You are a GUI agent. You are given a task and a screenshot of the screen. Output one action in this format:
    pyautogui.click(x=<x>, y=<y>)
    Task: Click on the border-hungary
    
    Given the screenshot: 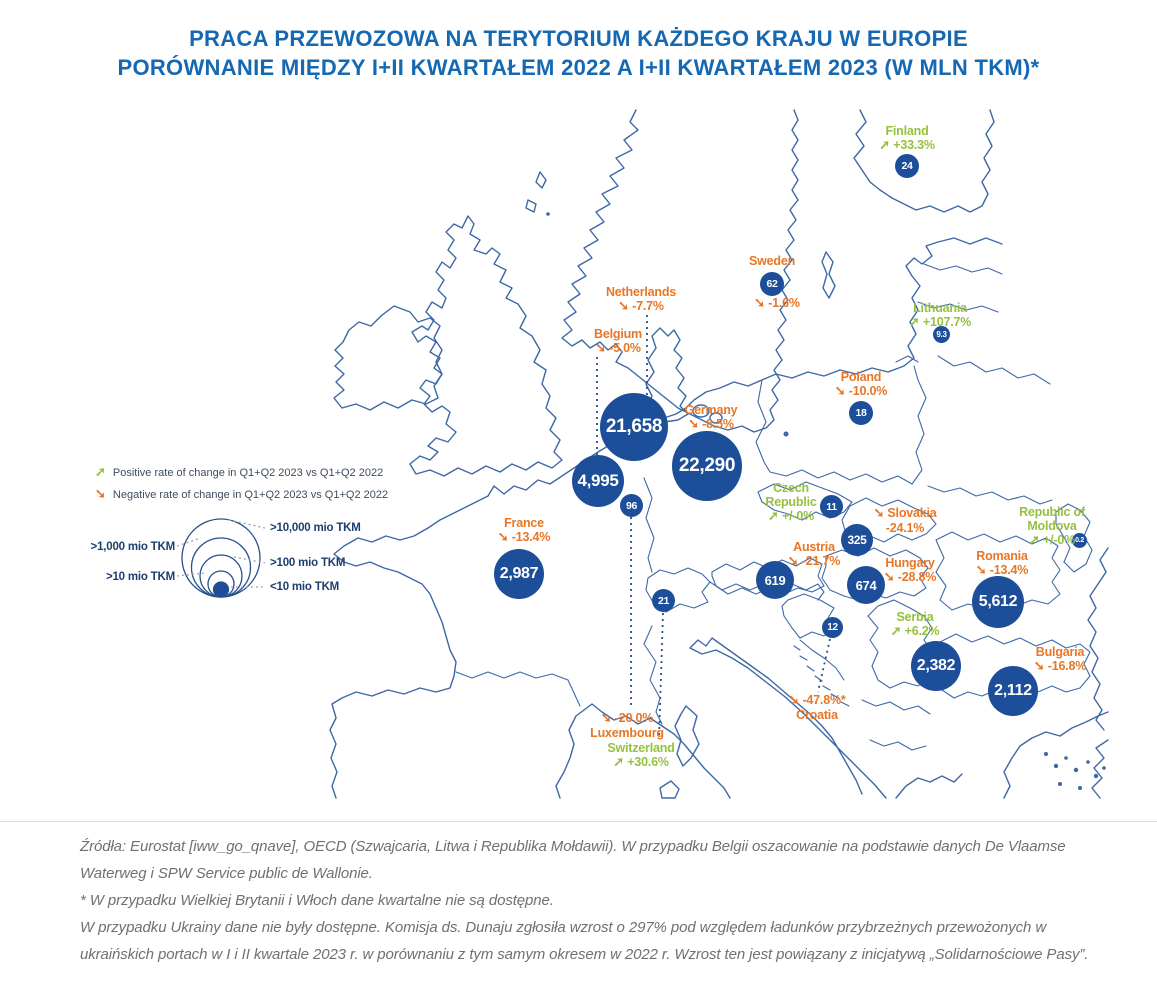 What is the action you would take?
    pyautogui.click(x=875, y=574)
    